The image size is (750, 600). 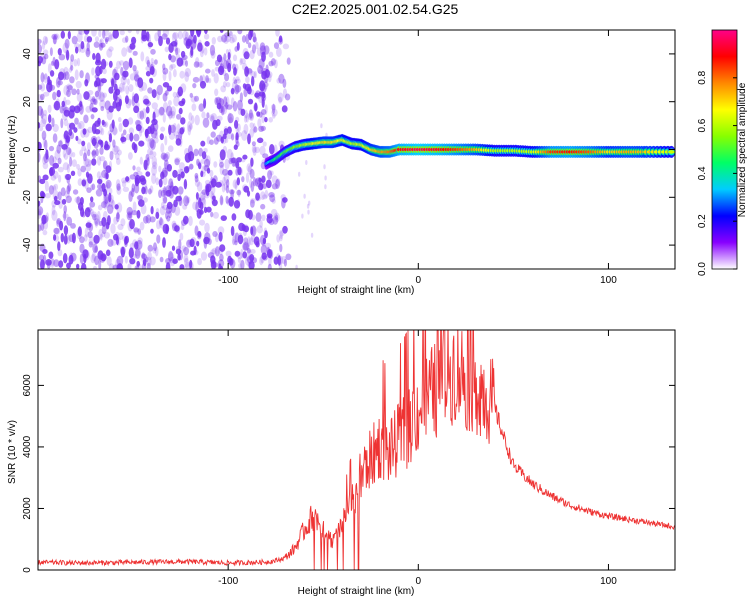 What do you see at coordinates (419, 280) in the screenshot?
I see `spectrogram-x-tick-label: 0` at bounding box center [419, 280].